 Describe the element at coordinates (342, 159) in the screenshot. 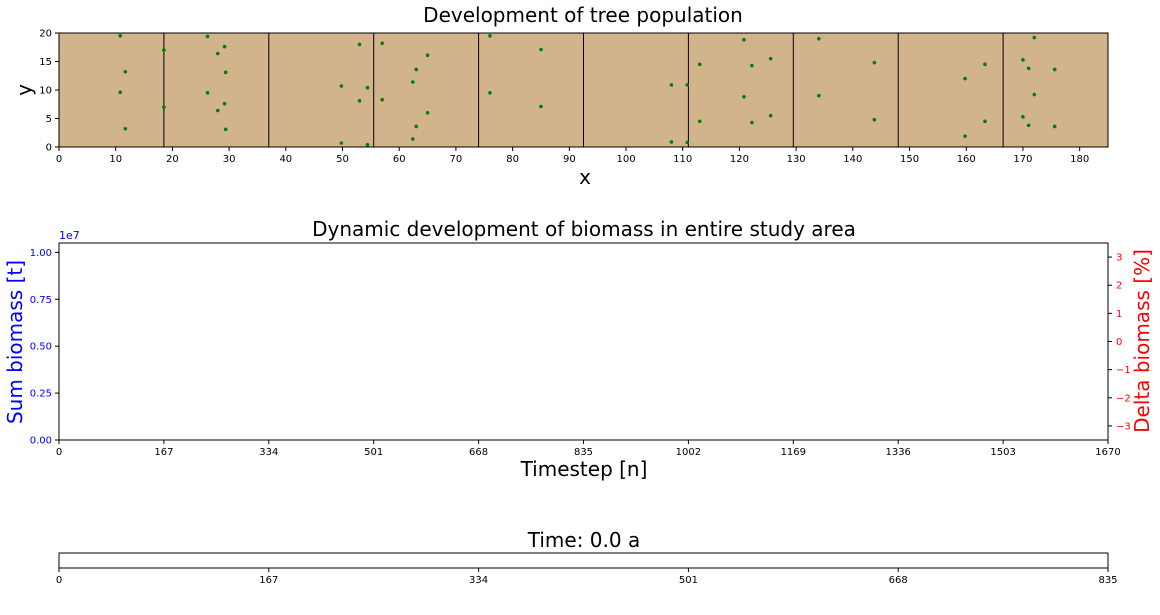

I see `x-tick-label: 50` at that location.